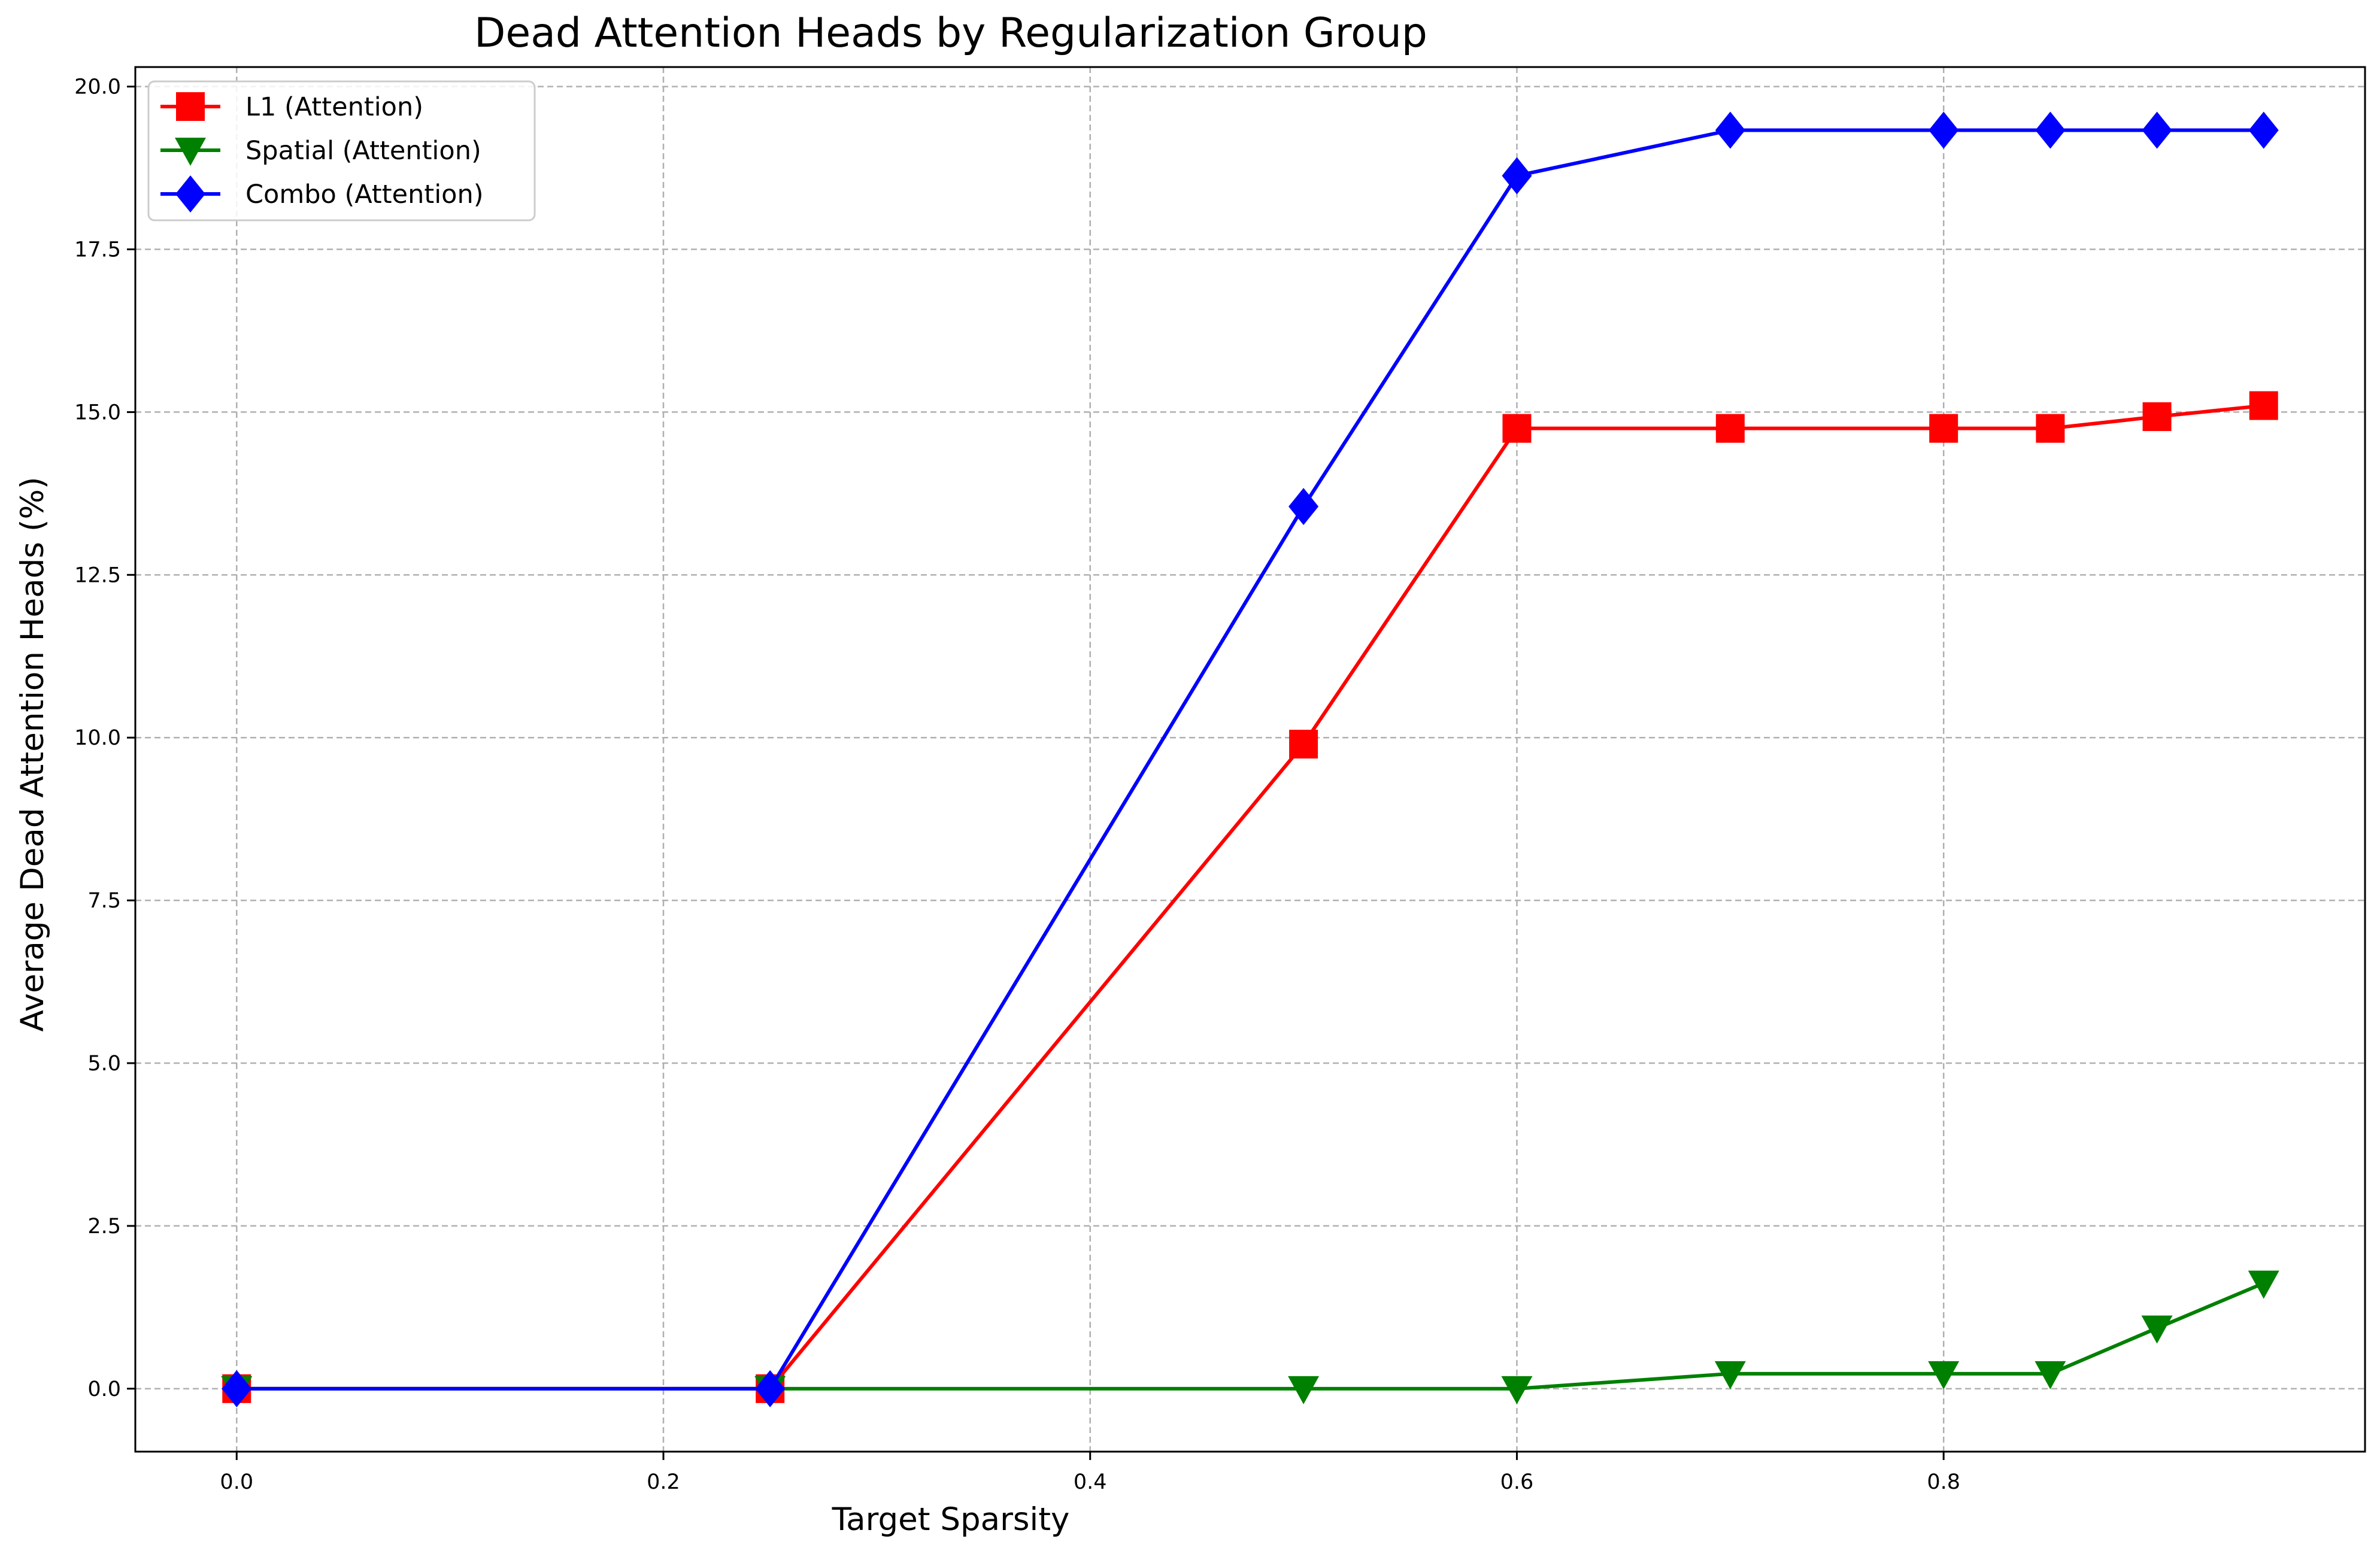 This screenshot has width=2380, height=1554. Describe the element at coordinates (97, 412) in the screenshot. I see `y-tick-label: 15.0` at that location.